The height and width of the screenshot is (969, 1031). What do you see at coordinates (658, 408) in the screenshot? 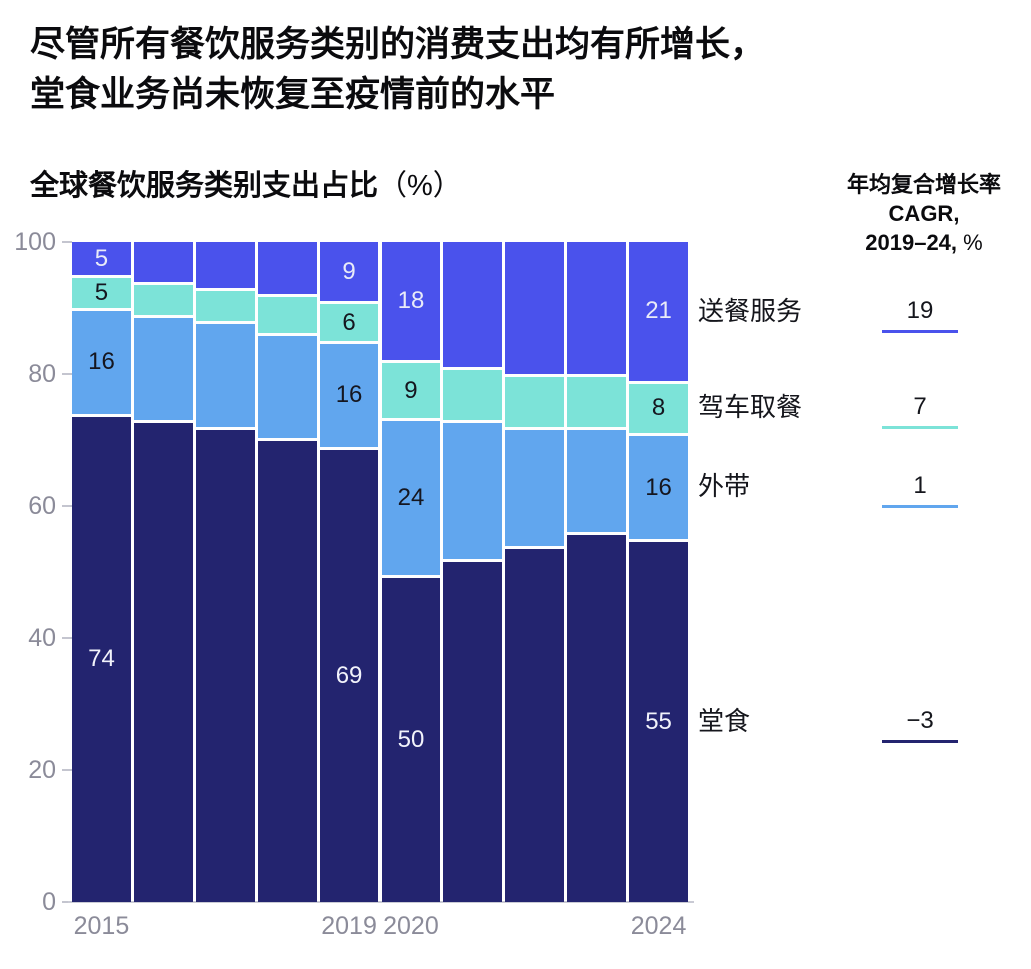
I see `segment-value-label-drive-thru-2024: 8` at bounding box center [658, 408].